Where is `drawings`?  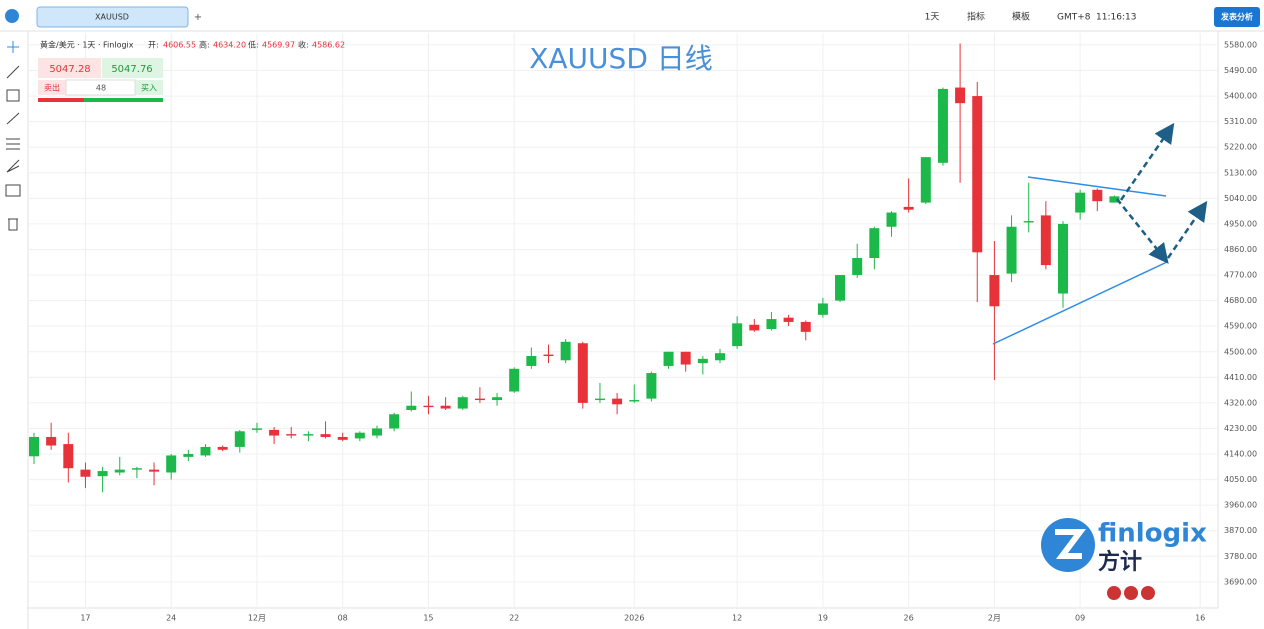
drawings is located at coordinates (1100, 233).